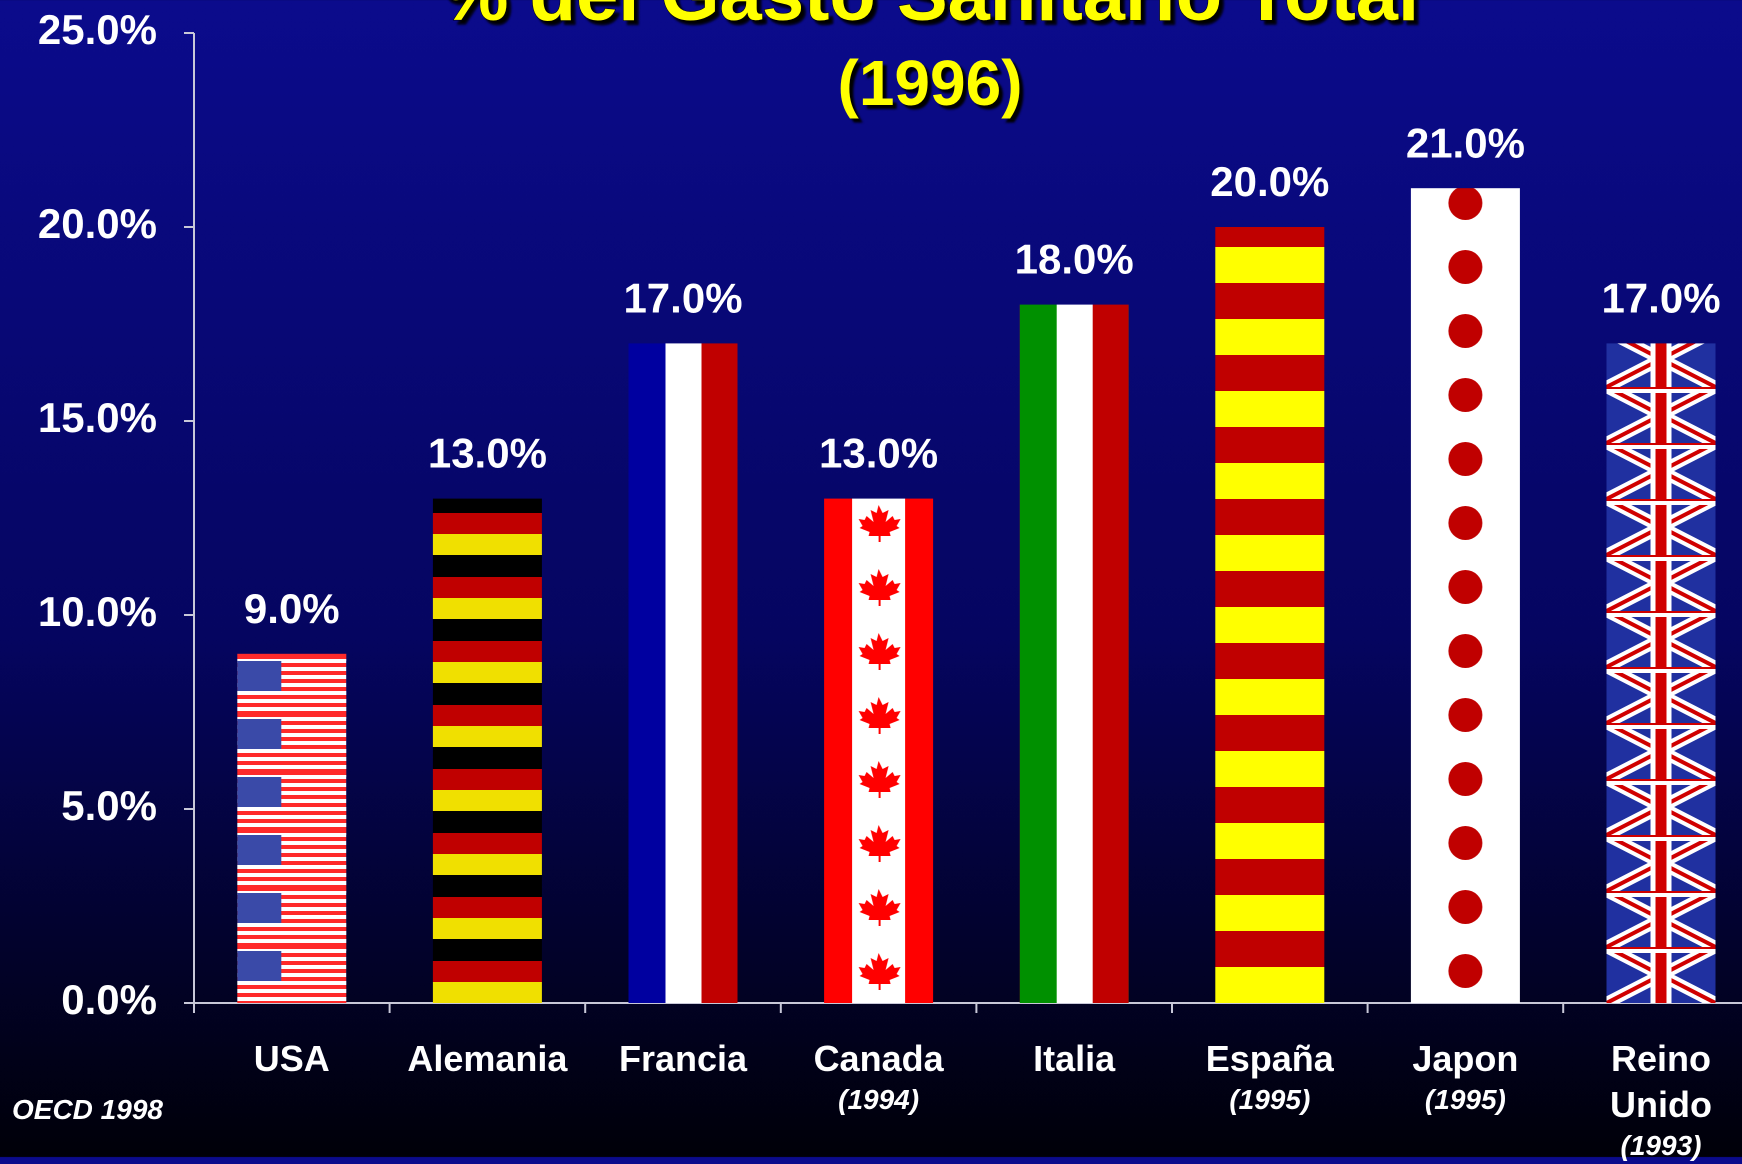 This screenshot has height=1164, width=1742. I want to click on source: OECD 1998, so click(87, 1109).